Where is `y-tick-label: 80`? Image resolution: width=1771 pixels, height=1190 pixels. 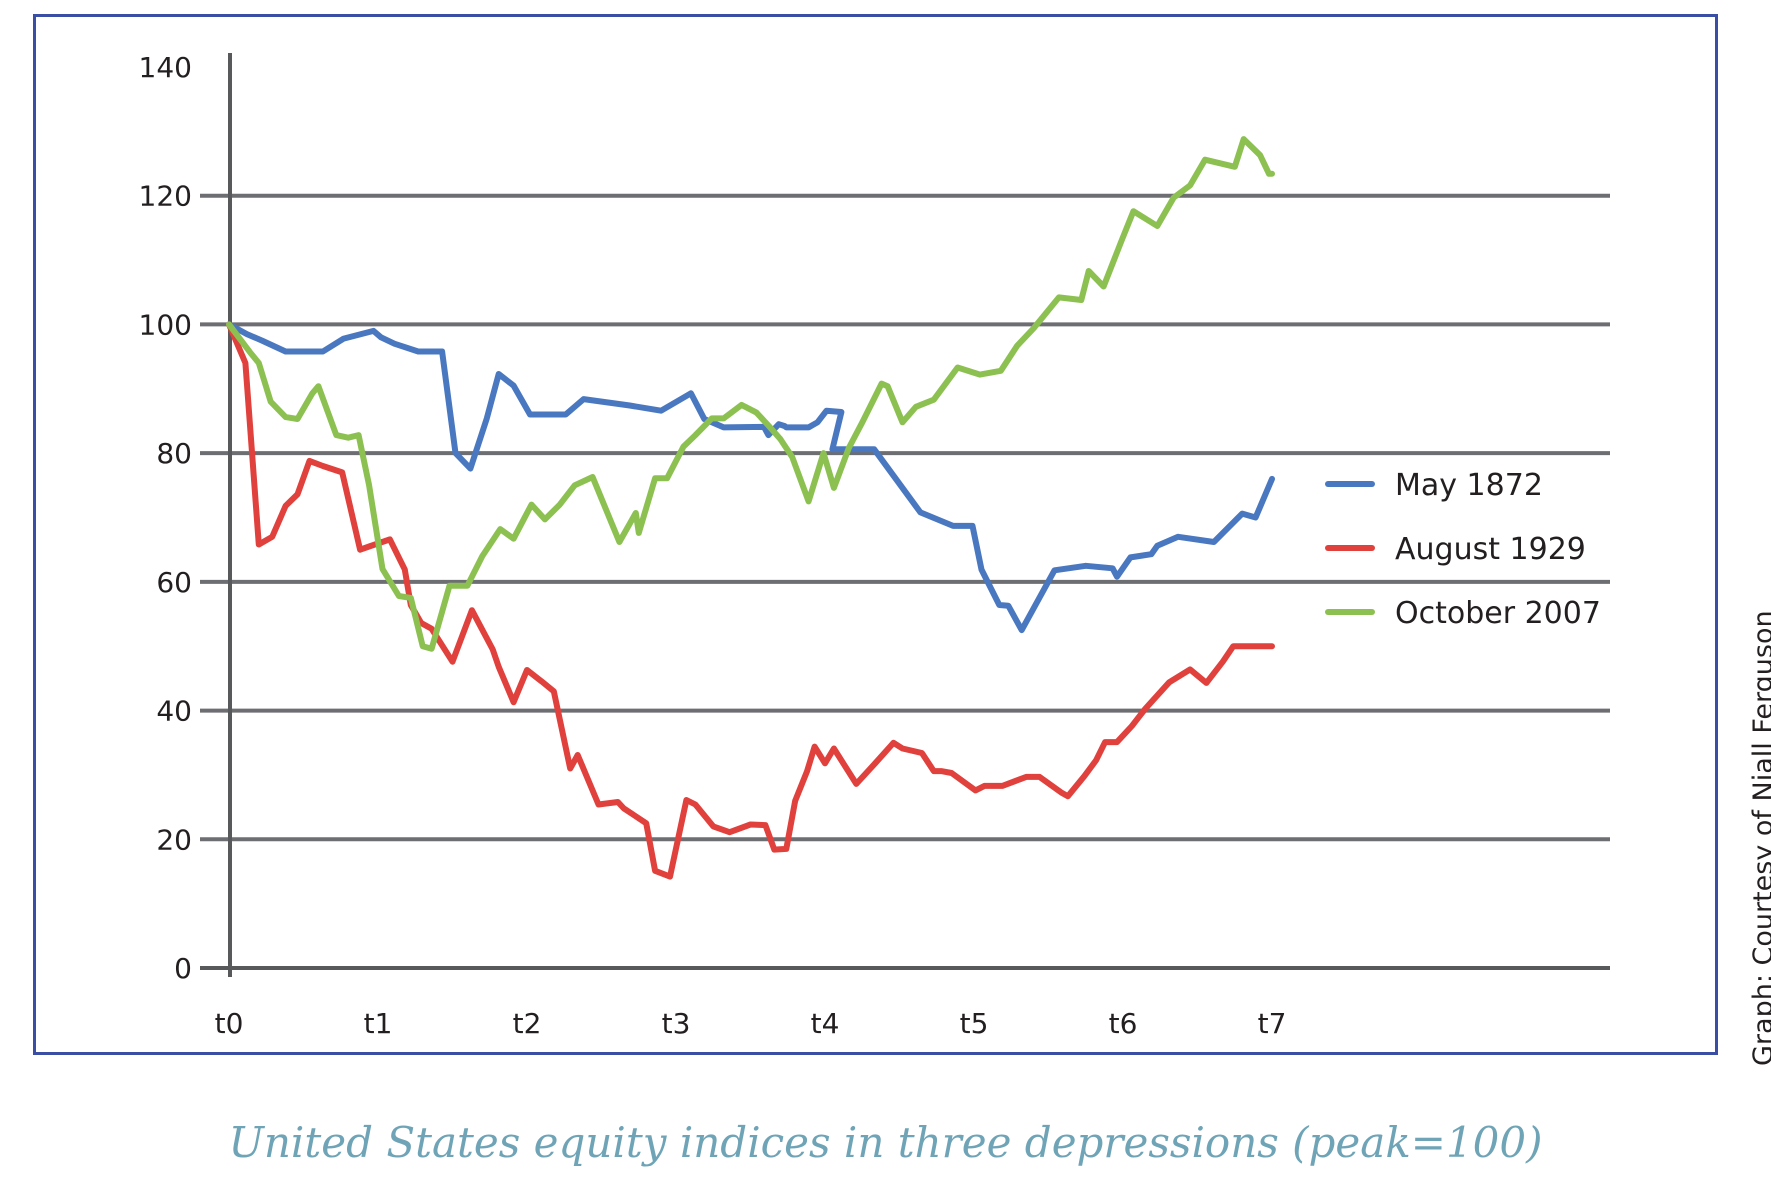 y-tick-label: 80 is located at coordinates (174, 453).